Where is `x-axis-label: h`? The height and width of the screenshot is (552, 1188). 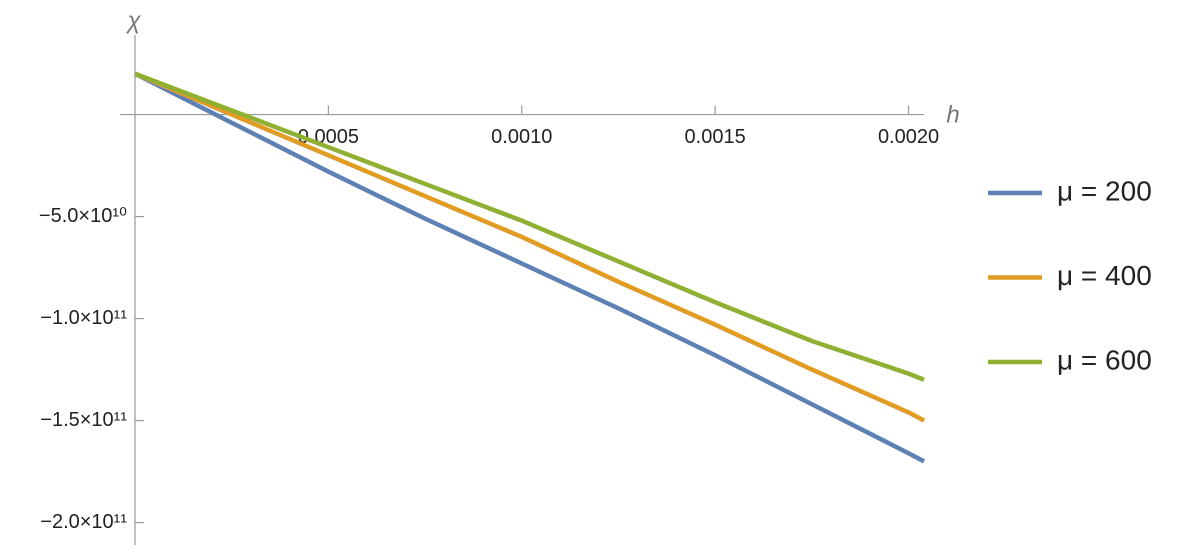
x-axis-label: h is located at coordinates (952, 114).